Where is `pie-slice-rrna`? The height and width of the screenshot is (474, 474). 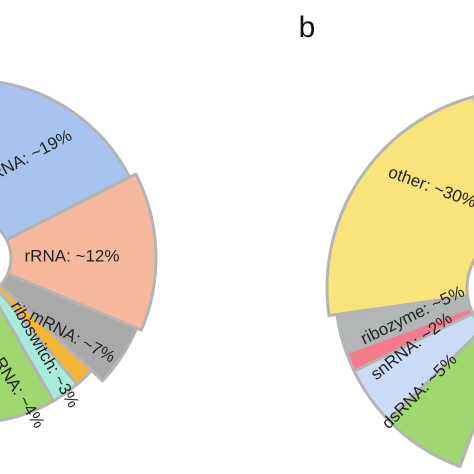 pie-slice-rrna is located at coordinates (81, 252).